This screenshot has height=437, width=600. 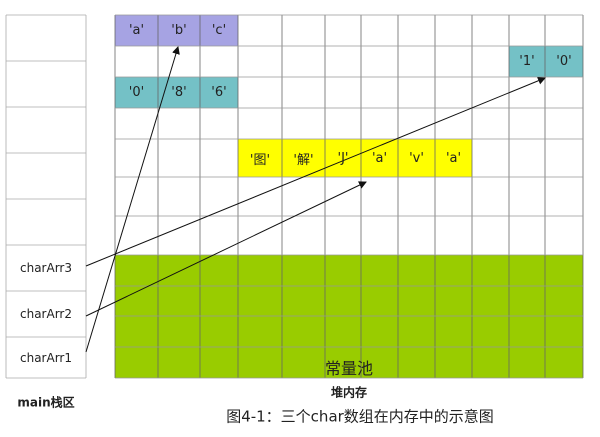 I want to click on stack-slot: charArr3, so click(x=46, y=268).